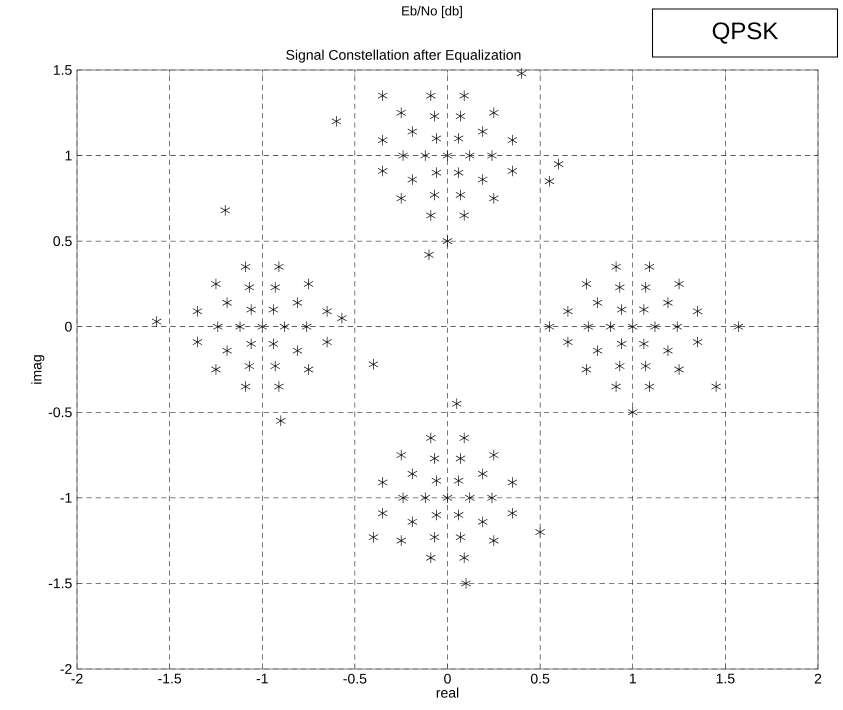  I want to click on x-tick-label: 1, so click(633, 679).